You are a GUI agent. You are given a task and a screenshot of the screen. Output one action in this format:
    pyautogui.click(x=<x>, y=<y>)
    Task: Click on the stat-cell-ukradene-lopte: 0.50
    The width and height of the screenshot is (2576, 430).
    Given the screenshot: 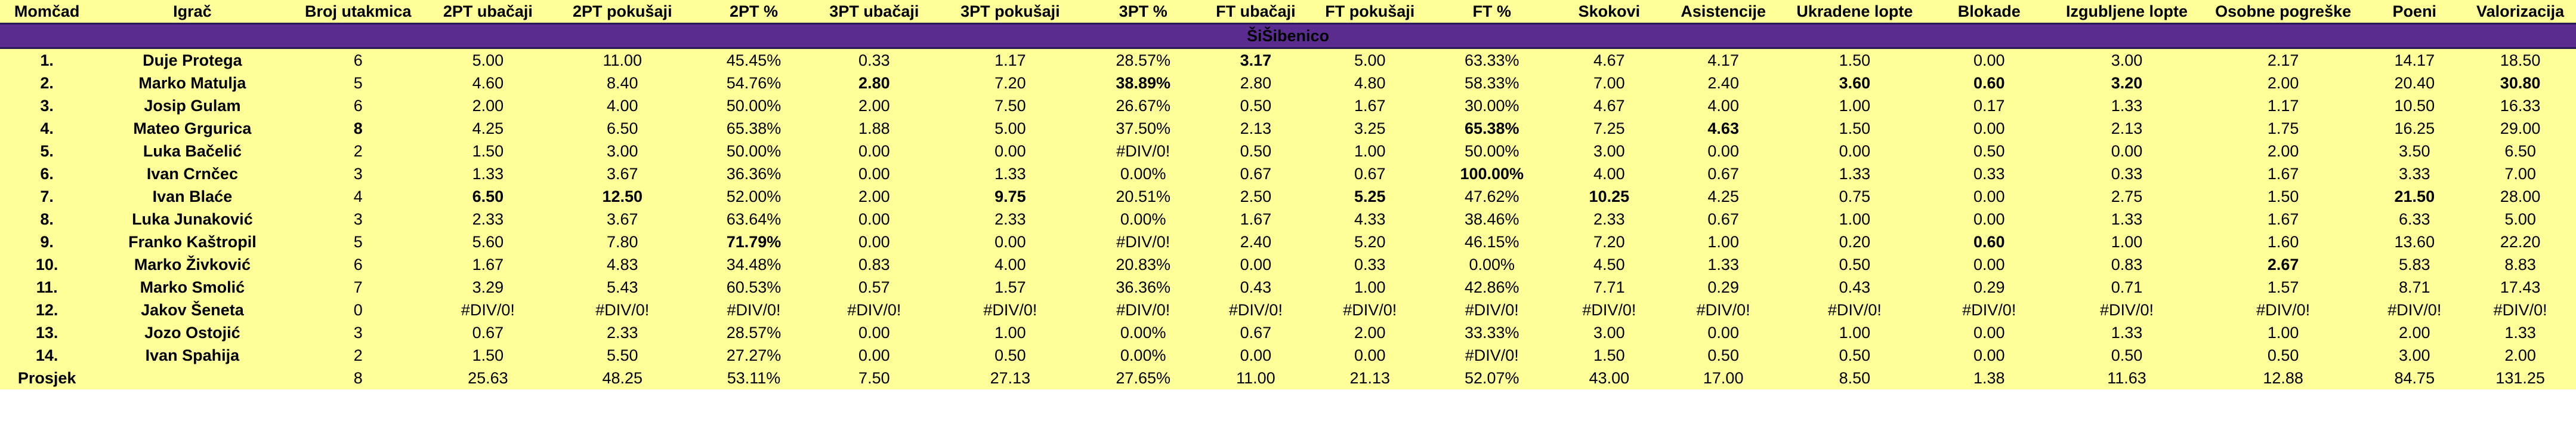 What is the action you would take?
    pyautogui.click(x=1855, y=355)
    